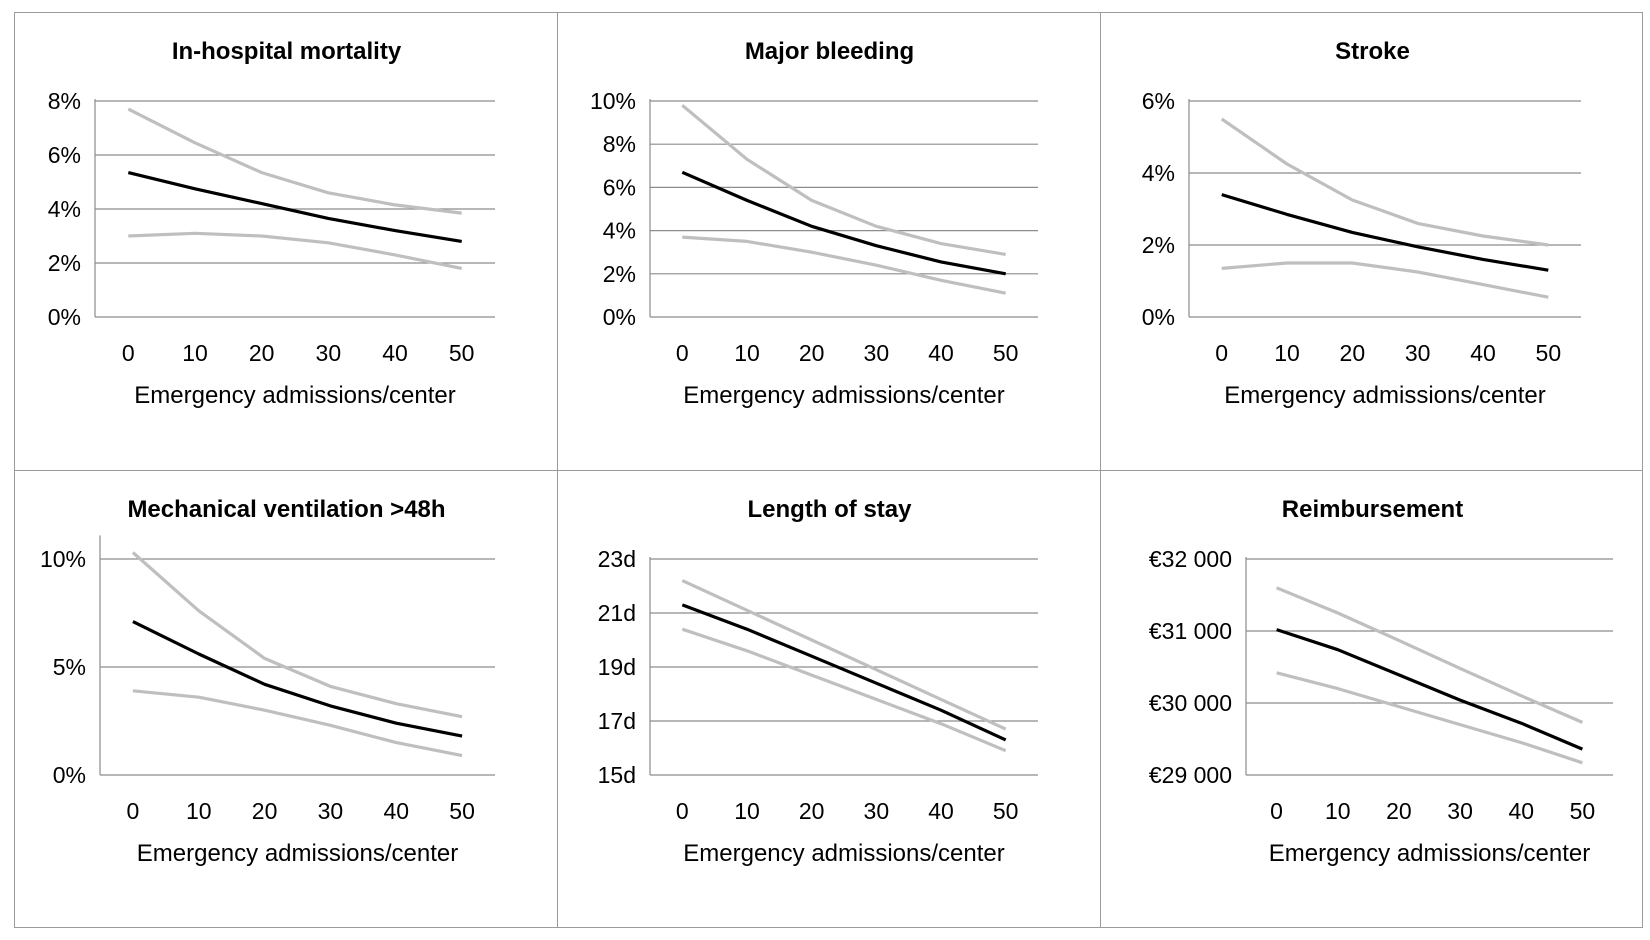 Image resolution: width=1650 pixels, height=940 pixels. I want to click on y-tick-label: 15d, so click(617, 775).